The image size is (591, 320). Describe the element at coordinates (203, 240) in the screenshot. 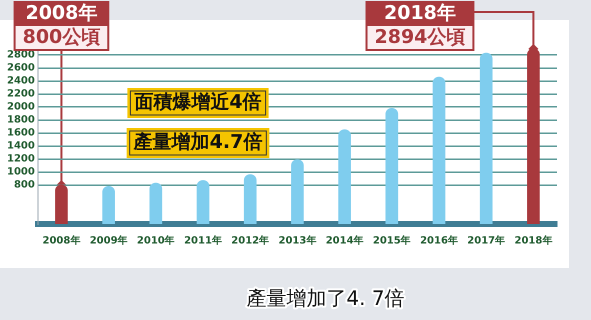

I see `x-tick-label: 2011年` at that location.